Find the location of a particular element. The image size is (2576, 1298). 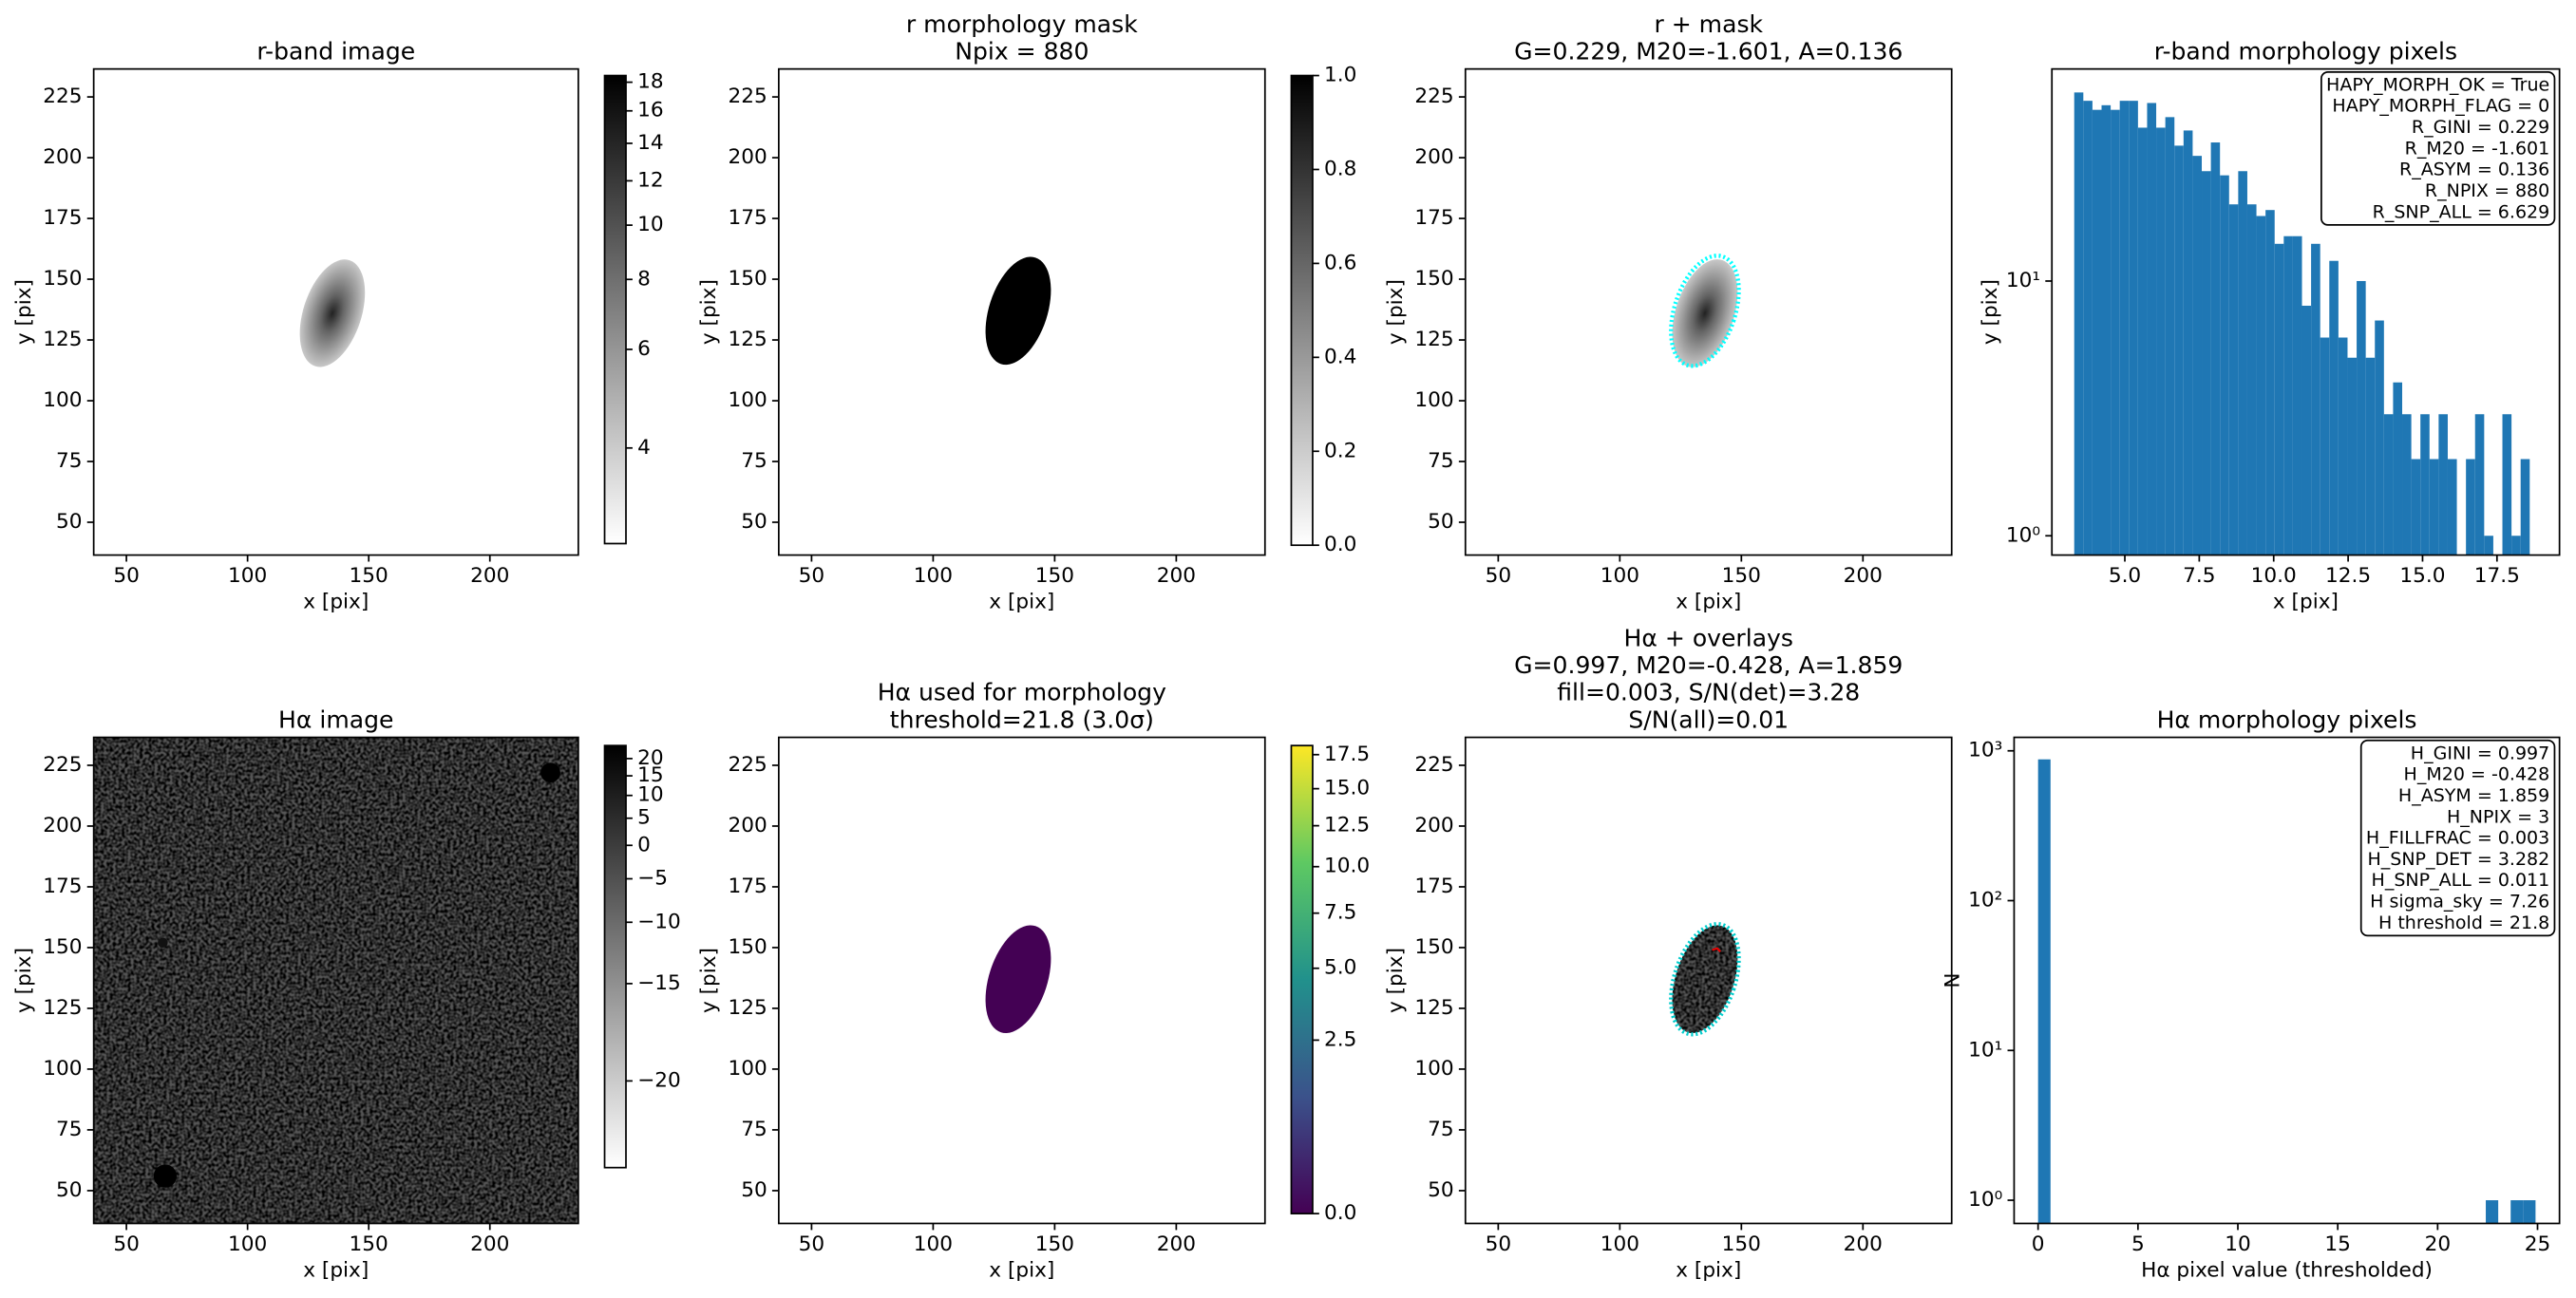

colorbar-tick-label: 1.0 is located at coordinates (1340, 75).